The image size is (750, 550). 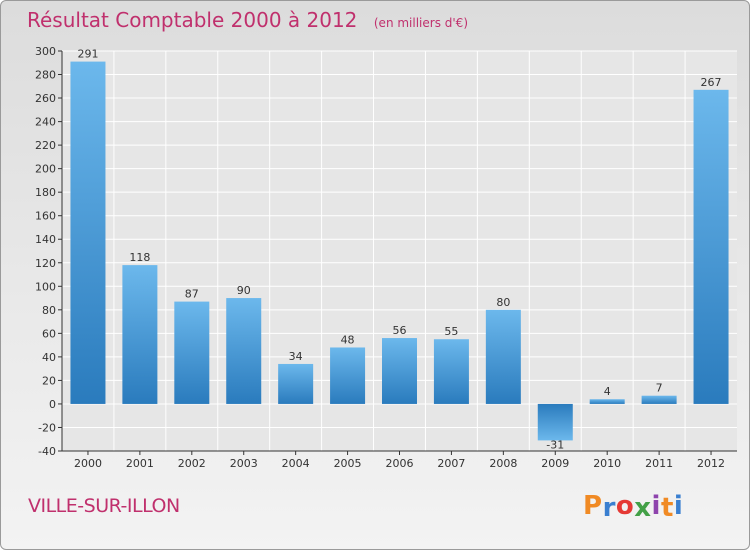 What do you see at coordinates (348, 463) in the screenshot?
I see `x-tick-label-2005: 2005` at bounding box center [348, 463].